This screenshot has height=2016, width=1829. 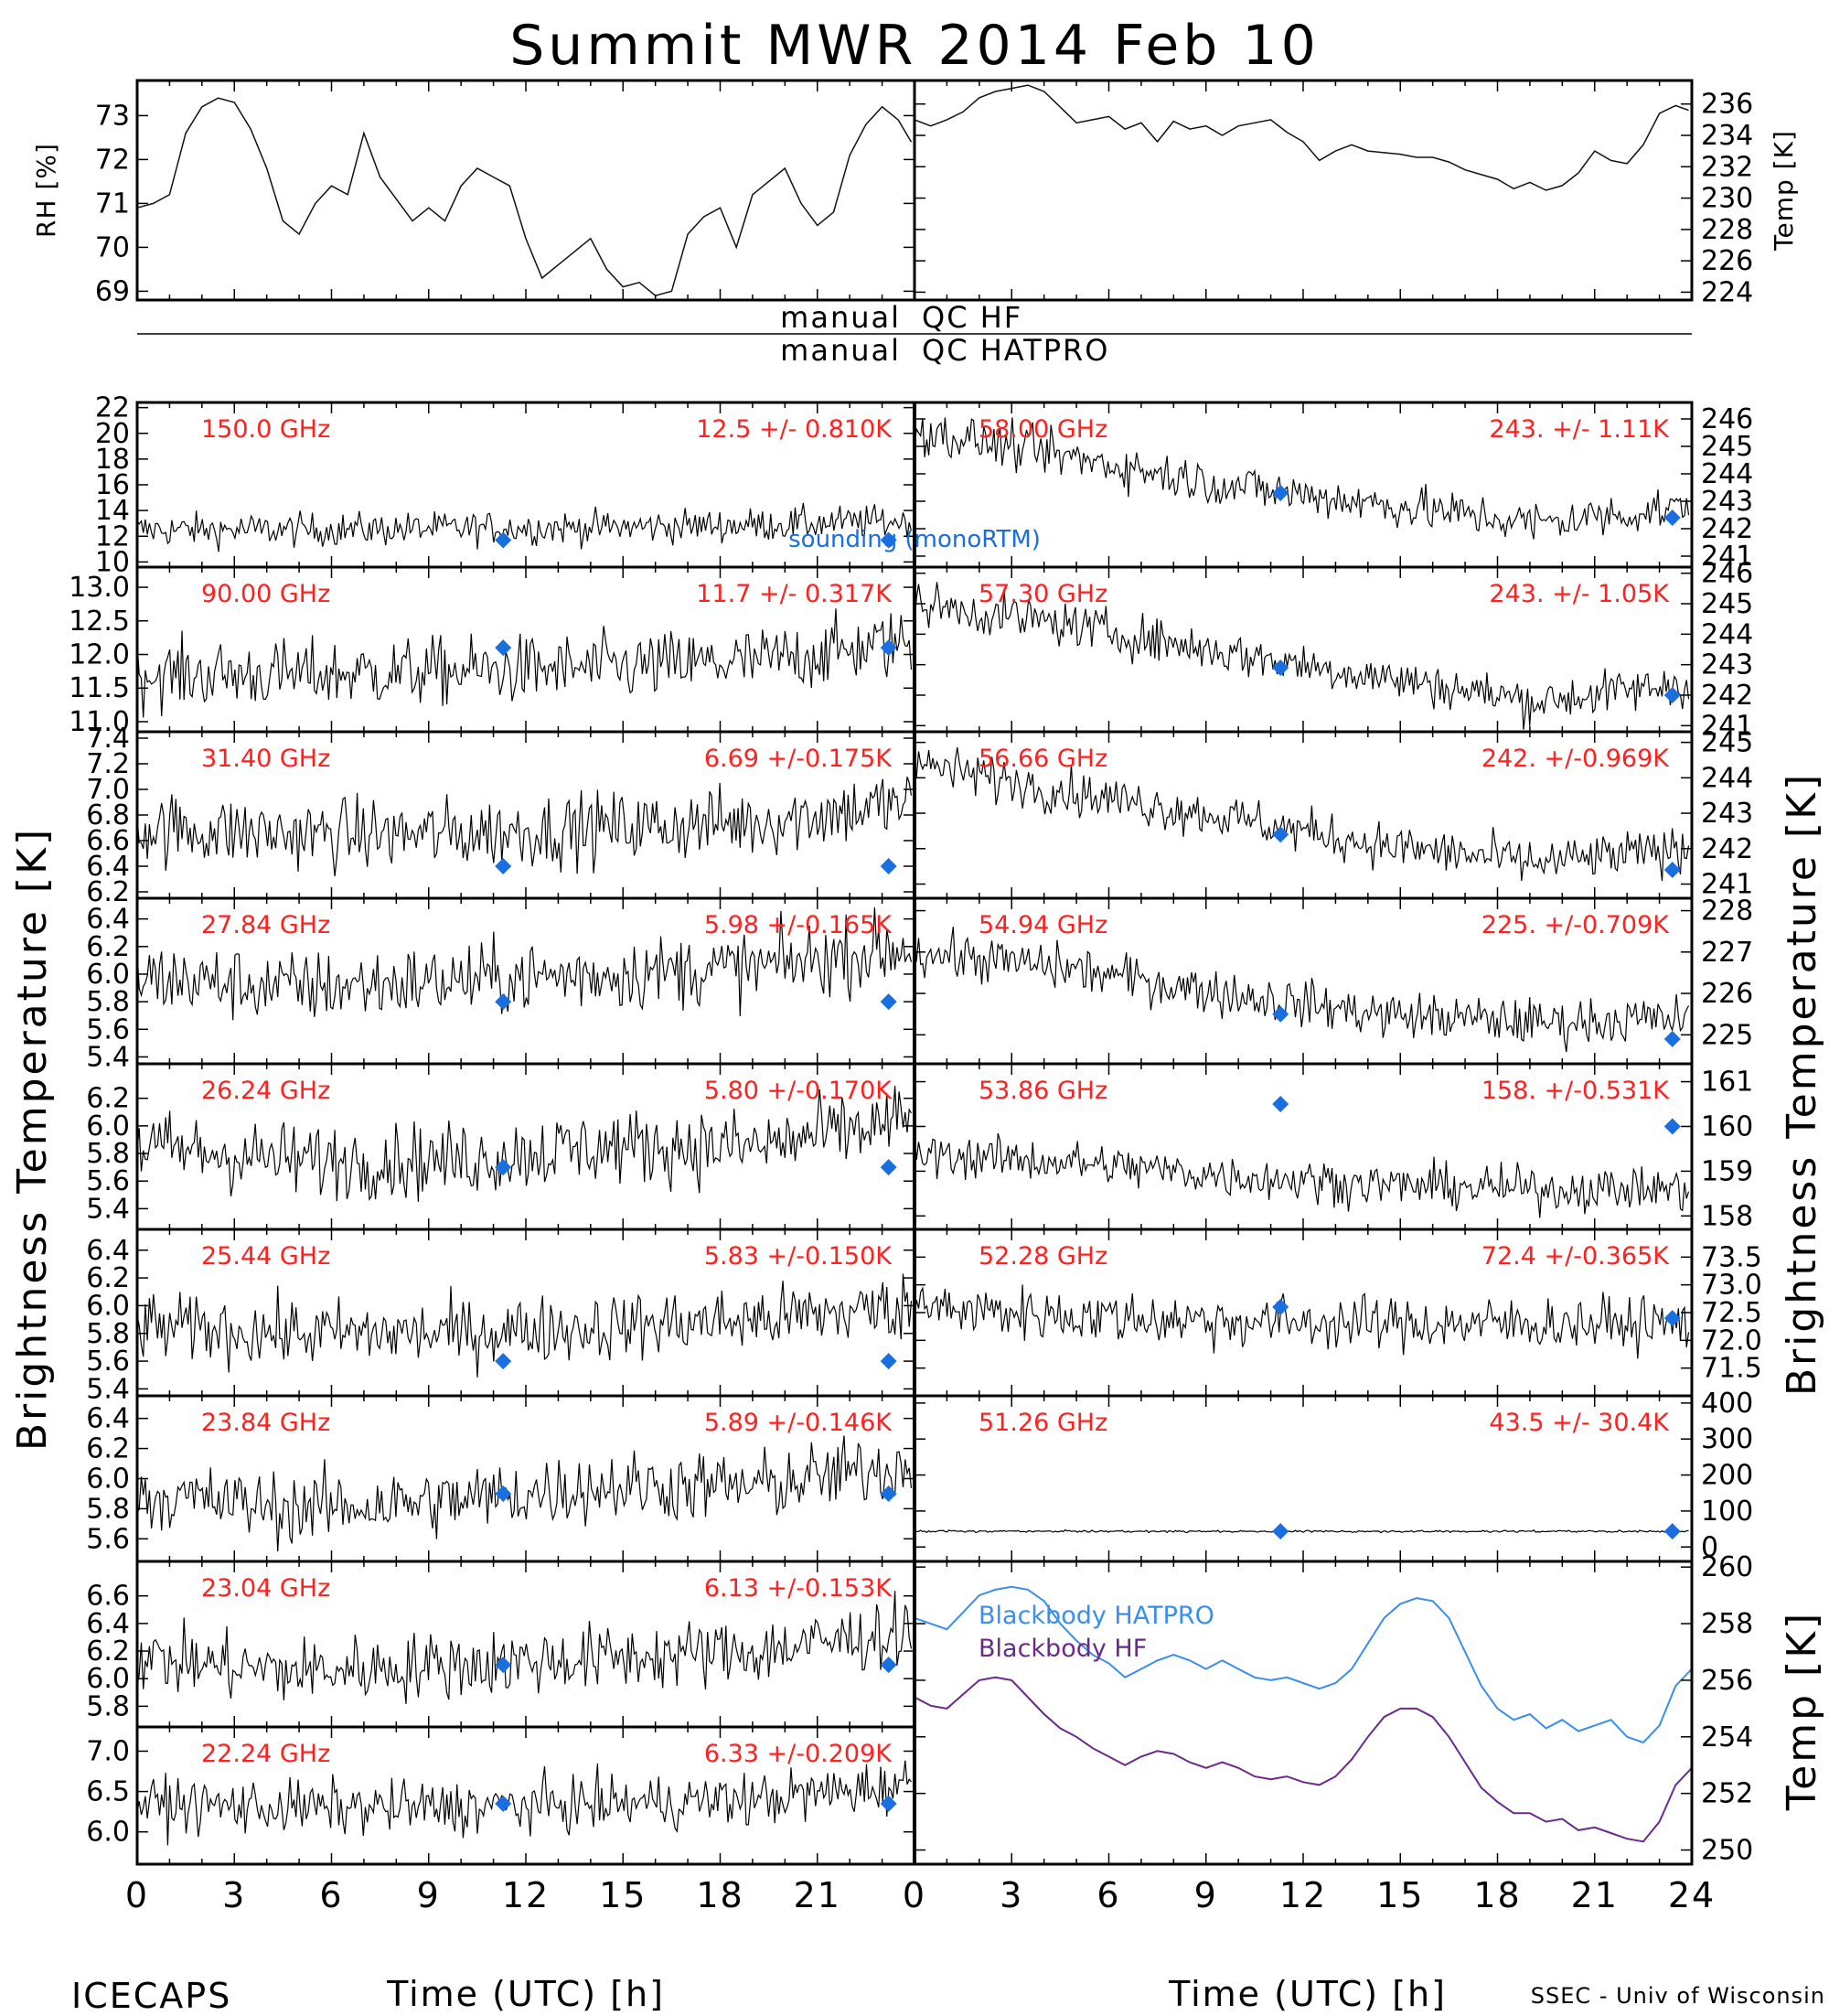 I want to click on tb-left-8-stats-label: 6.13 +/-0.153K, so click(x=798, y=1588).